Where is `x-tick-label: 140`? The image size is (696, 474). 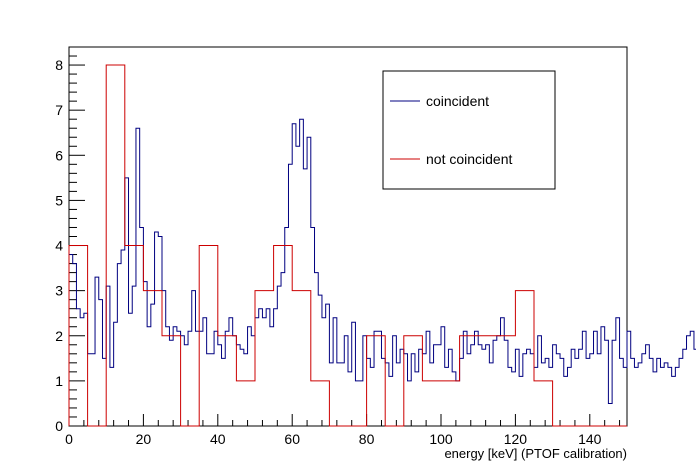
x-tick-label: 140 is located at coordinates (590, 439).